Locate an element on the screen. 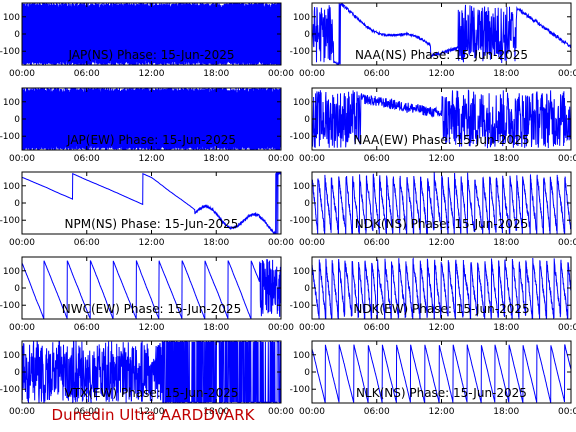 Image resolution: width=576 pixels, height=432 pixels. panel-label: JAP(NS) Phase: 15-Jun-2025 is located at coordinates (150, 55).